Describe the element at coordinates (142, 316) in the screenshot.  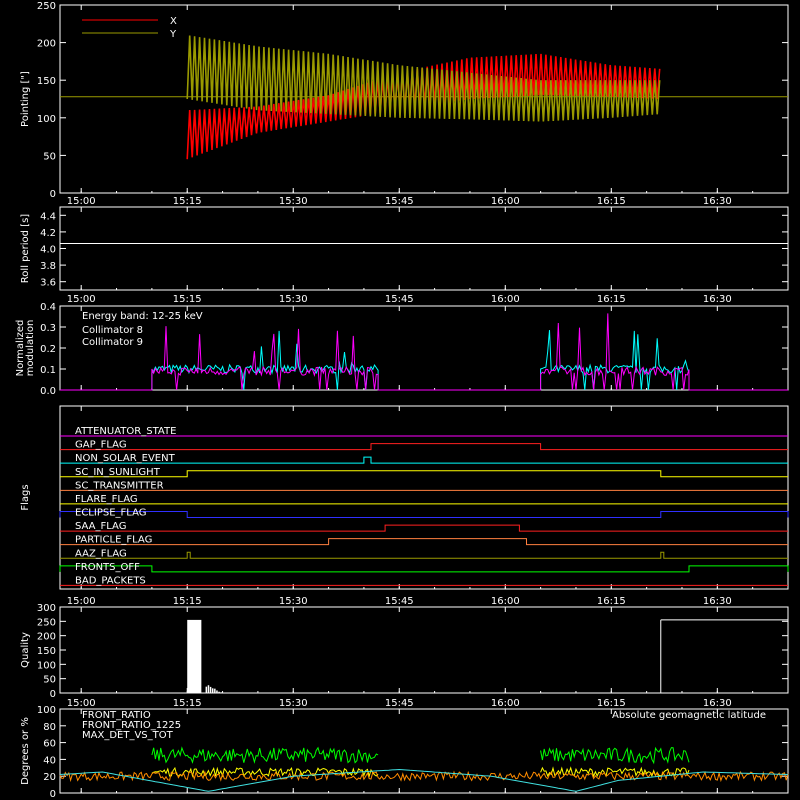
I see `energy-band-annotation: Energy band: 12-25 keV` at that location.